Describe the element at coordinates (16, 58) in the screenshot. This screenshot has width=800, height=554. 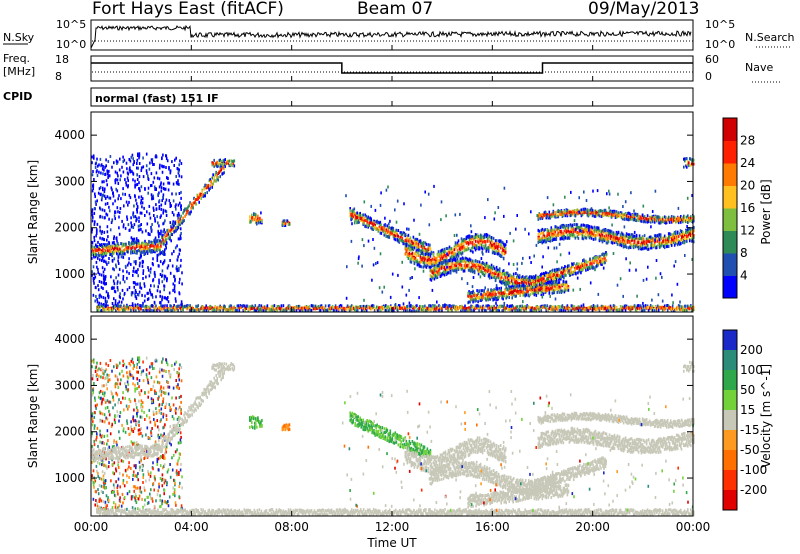
I see `freq-left-label: Freq.` at that location.